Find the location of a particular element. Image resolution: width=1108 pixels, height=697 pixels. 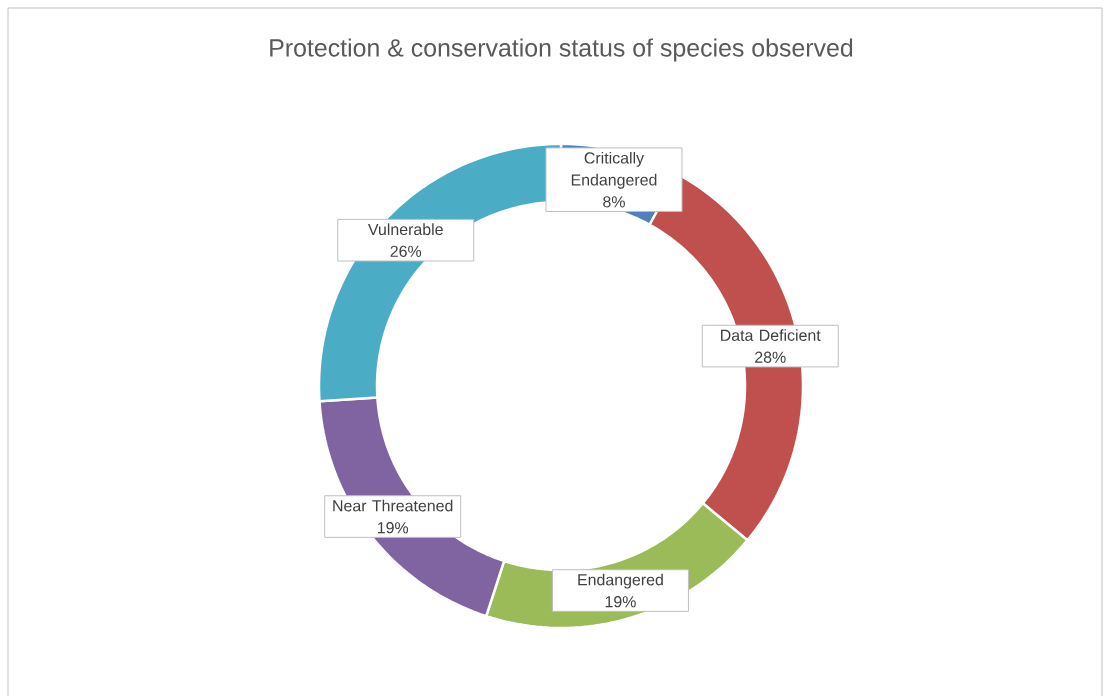

data-label: 28% is located at coordinates (770, 357).